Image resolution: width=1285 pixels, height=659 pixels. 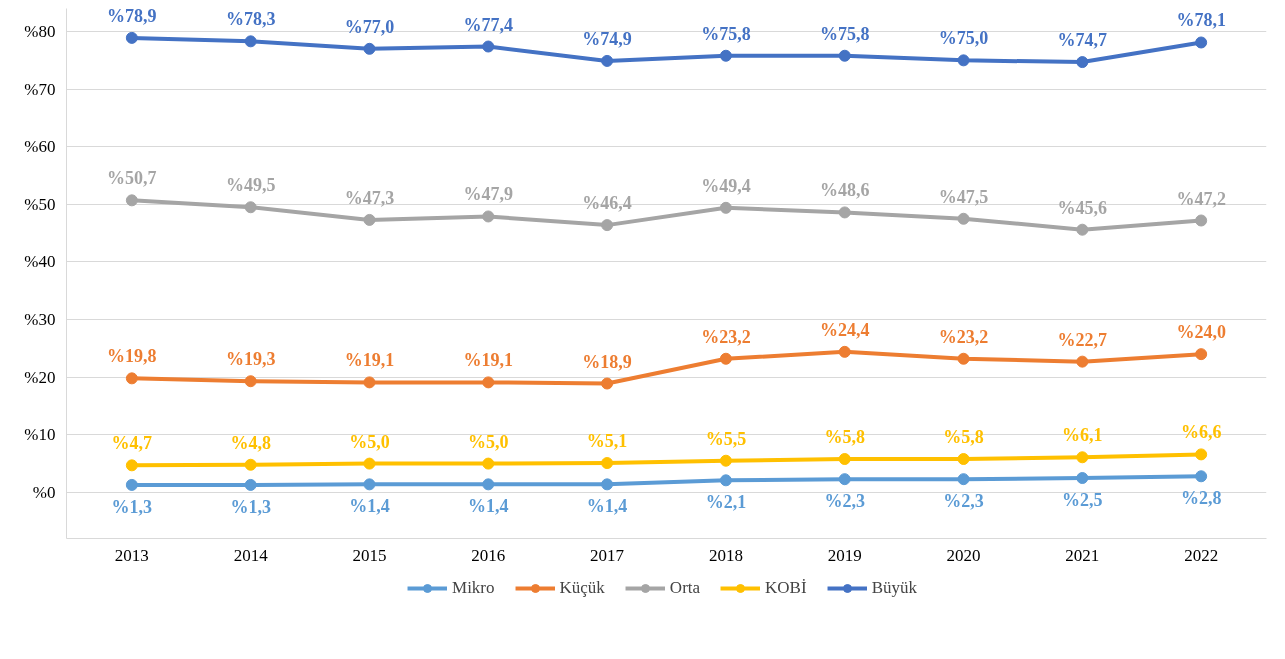 I want to click on y-tick-label: %0, so click(x=44, y=492).